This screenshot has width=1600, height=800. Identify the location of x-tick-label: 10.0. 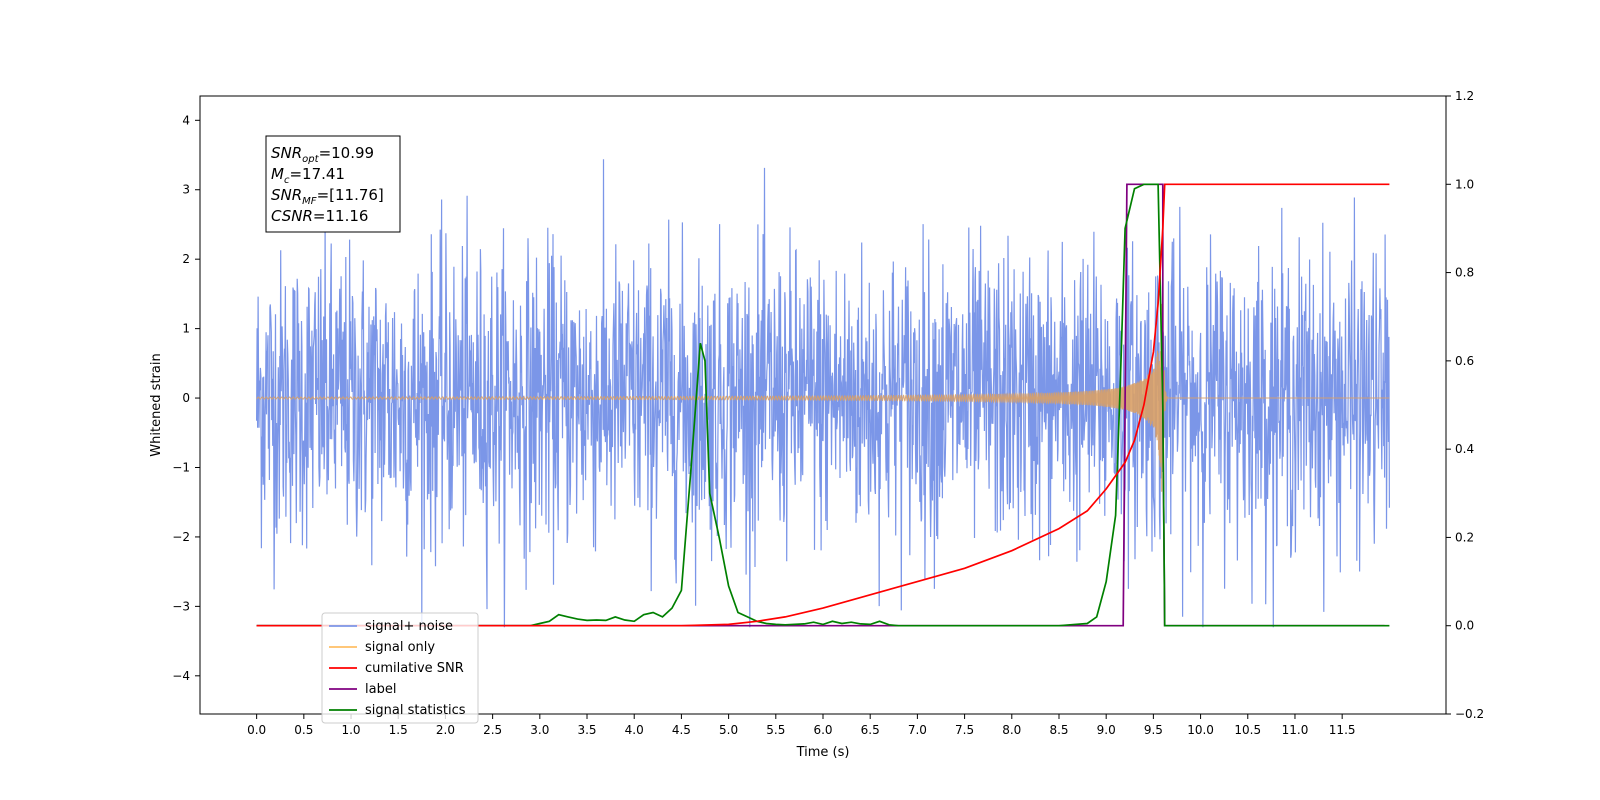
(1200, 730).